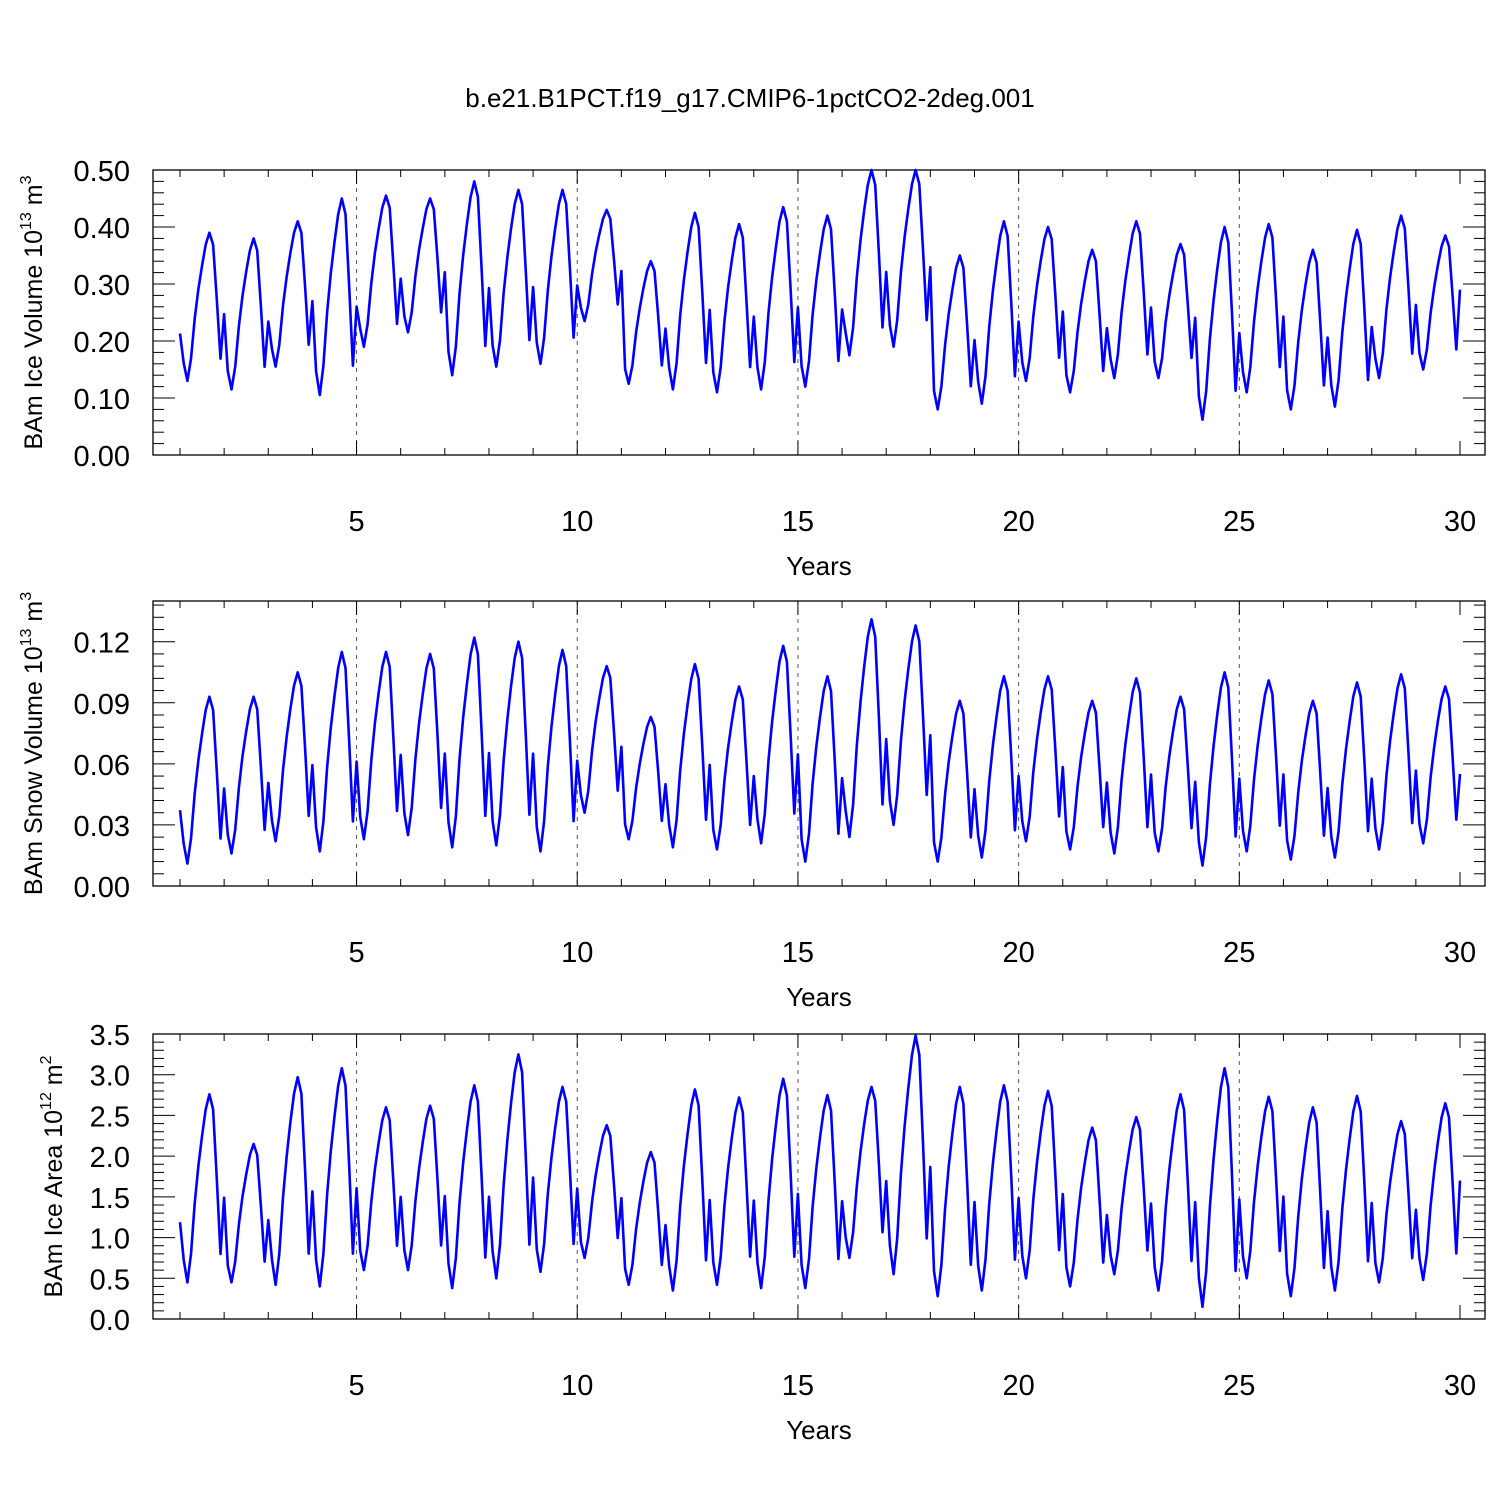 Image resolution: width=1500 pixels, height=1500 pixels. I want to click on y-axis-label-main: BAm Ice Volume 10, so click(34, 340).